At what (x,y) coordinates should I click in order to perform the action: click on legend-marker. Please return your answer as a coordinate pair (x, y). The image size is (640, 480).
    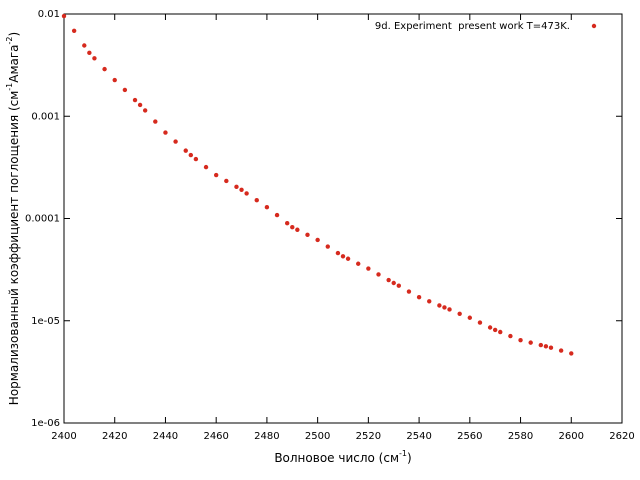
    Looking at the image, I should click on (594, 26).